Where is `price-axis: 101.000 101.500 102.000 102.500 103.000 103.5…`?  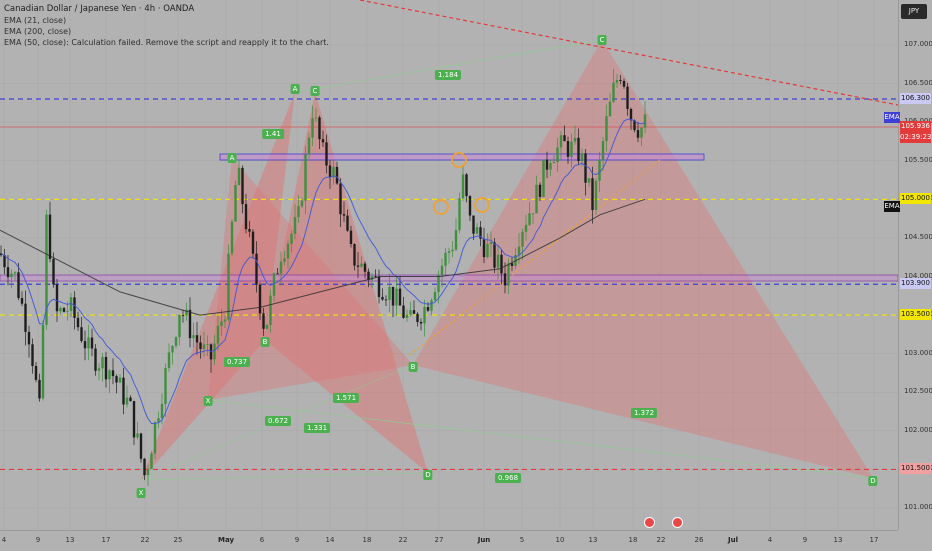
price-axis: 101.000 101.500 102.000 102.500 103.000 103.5… is located at coordinates (908, 265).